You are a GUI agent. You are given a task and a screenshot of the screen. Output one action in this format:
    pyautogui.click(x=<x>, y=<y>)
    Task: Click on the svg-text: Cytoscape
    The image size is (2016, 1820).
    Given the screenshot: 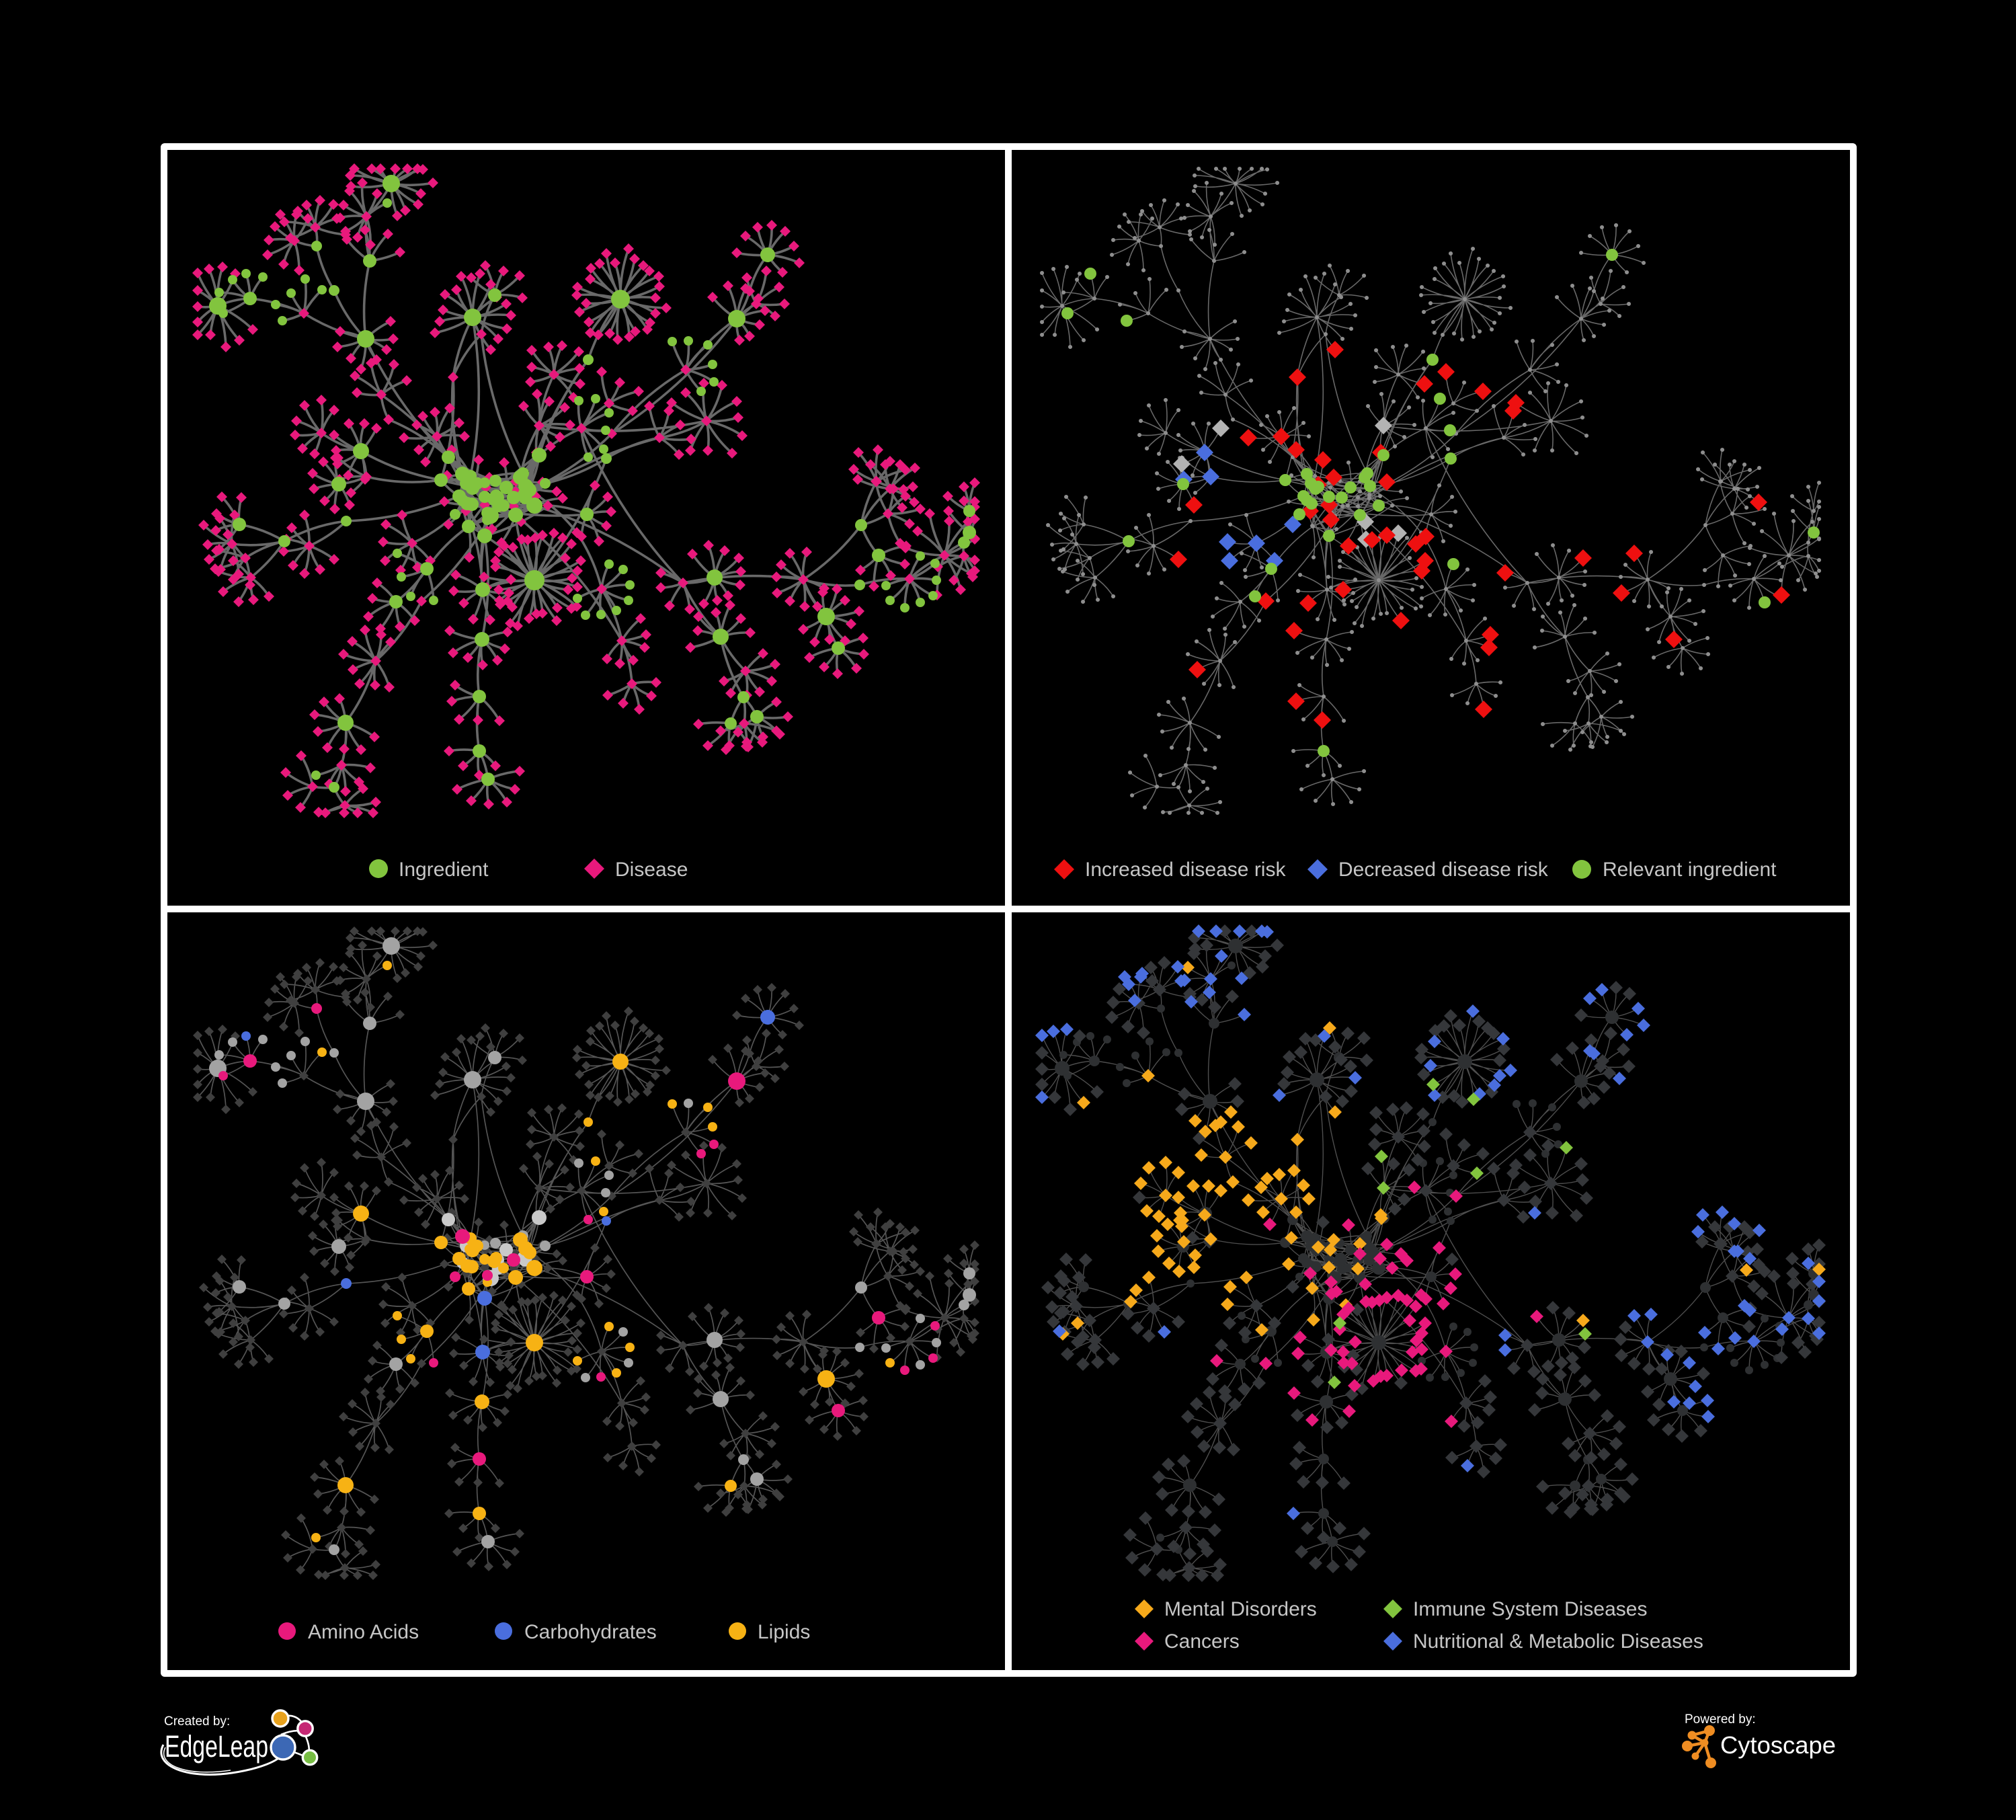 What is the action you would take?
    pyautogui.click(x=1778, y=1745)
    